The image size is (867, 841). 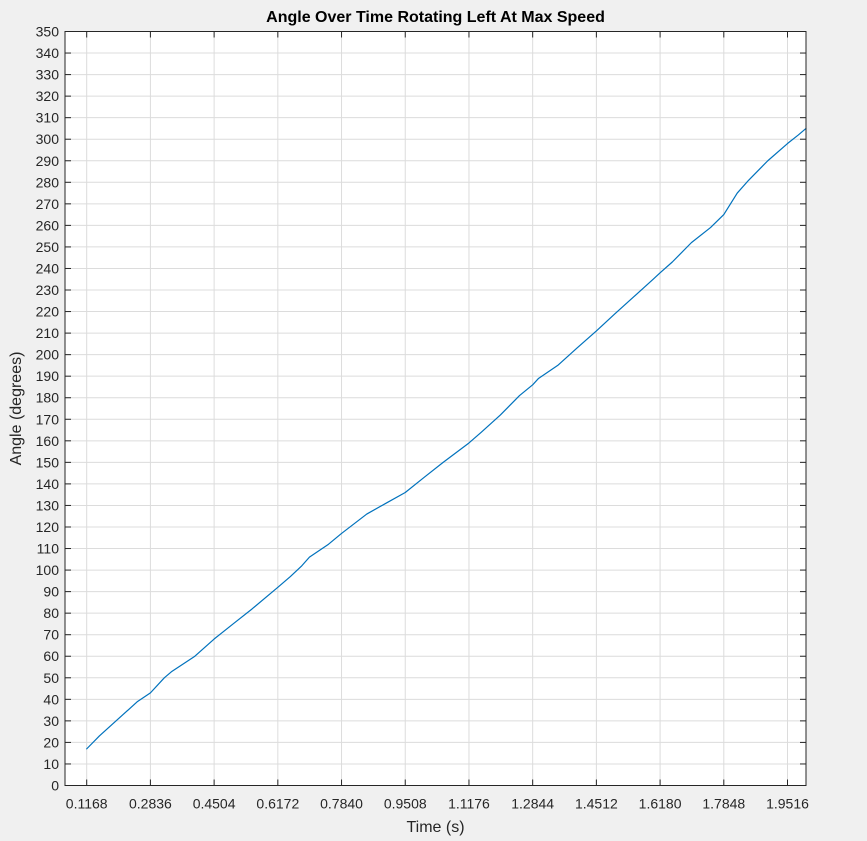 What do you see at coordinates (48, 118) in the screenshot?
I see `y-tick-label: 310` at bounding box center [48, 118].